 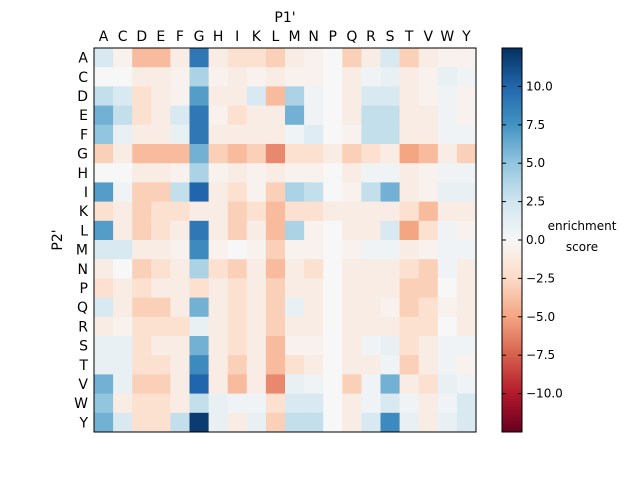 What do you see at coordinates (123, 37) in the screenshot?
I see `x-tick-label: C` at bounding box center [123, 37].